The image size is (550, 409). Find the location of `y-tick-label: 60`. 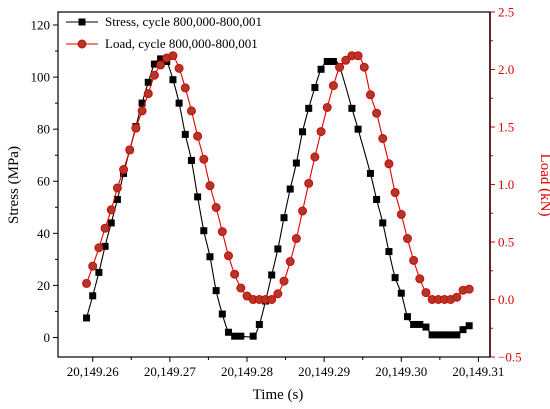

y-tick-label: 60 is located at coordinates (43, 181).